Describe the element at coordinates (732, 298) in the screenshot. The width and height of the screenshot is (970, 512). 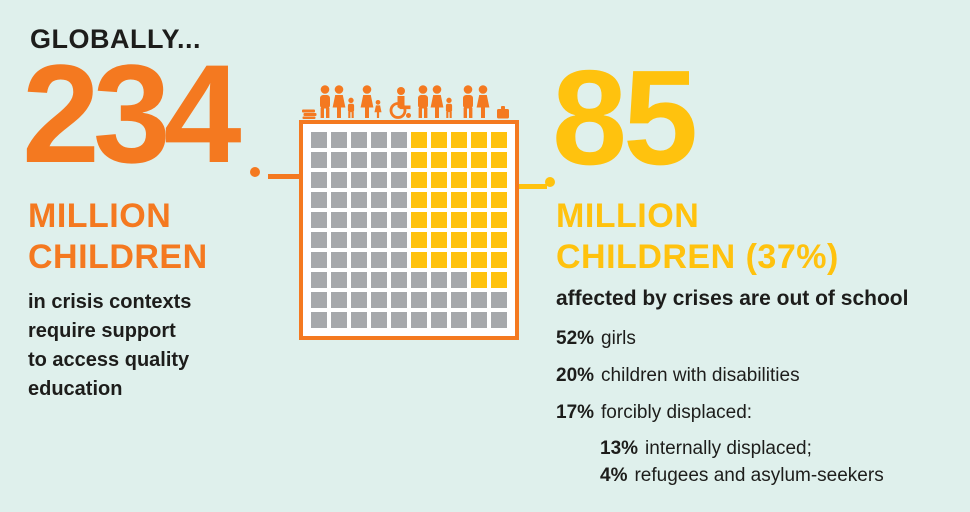
I see `right-stat-description: affected by crises are out of school` at that location.